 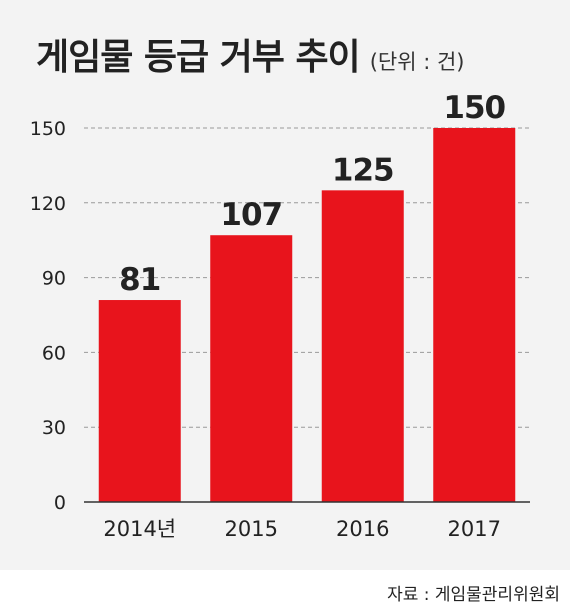 I want to click on x-tick-label: 2015, so click(x=251, y=529).